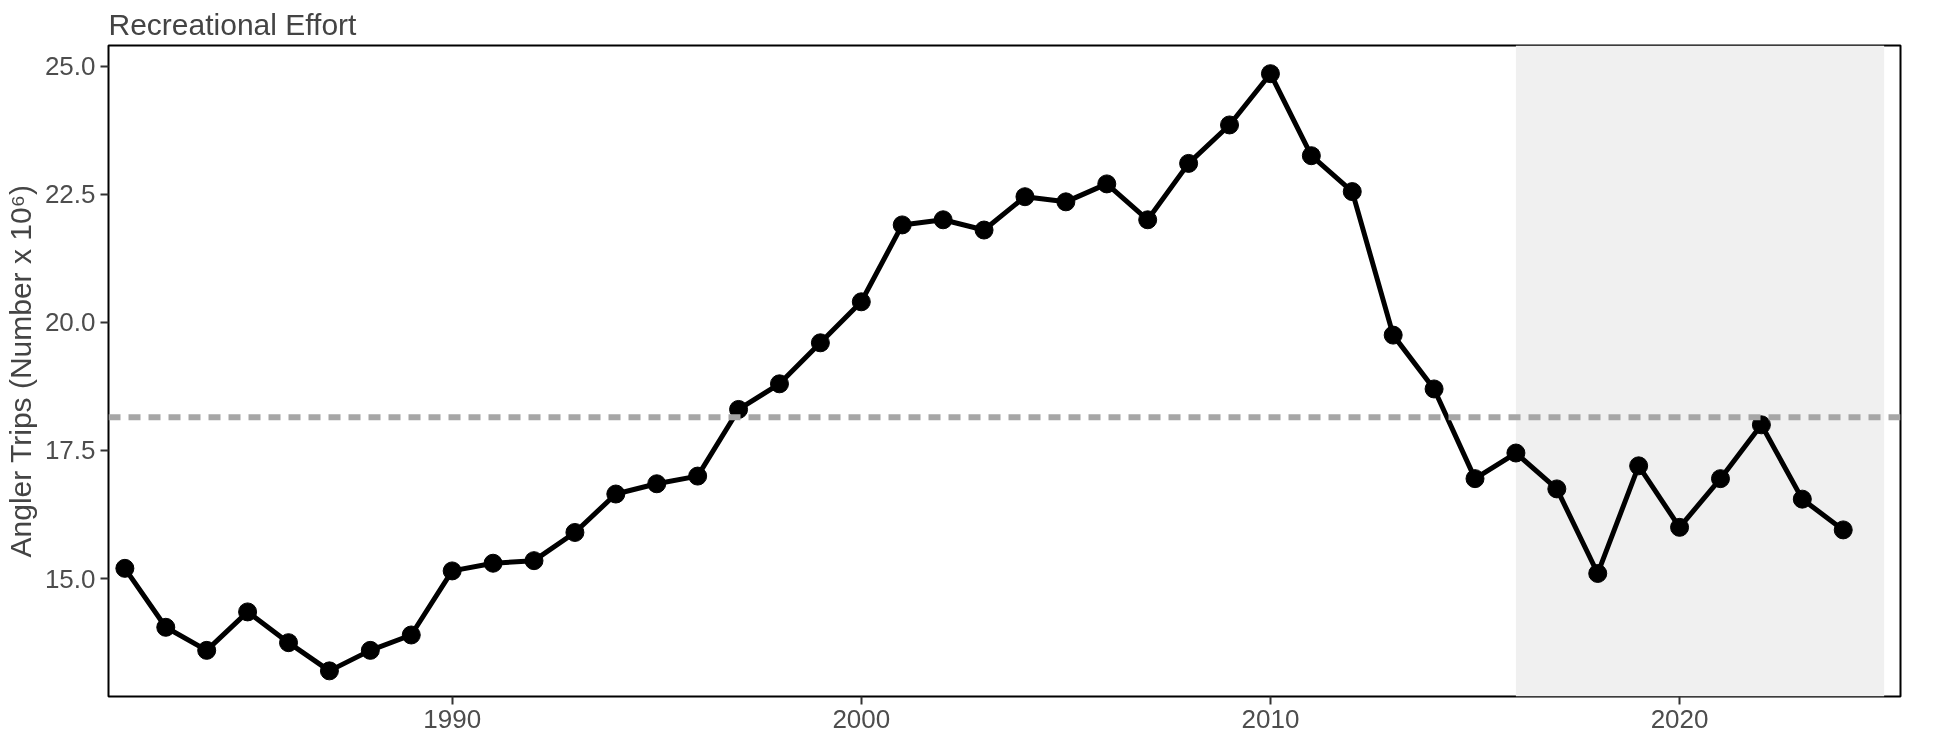 The width and height of the screenshot is (1950, 750). Describe the element at coordinates (70, 194) in the screenshot. I see `y-tick-label: 22.5` at that location.